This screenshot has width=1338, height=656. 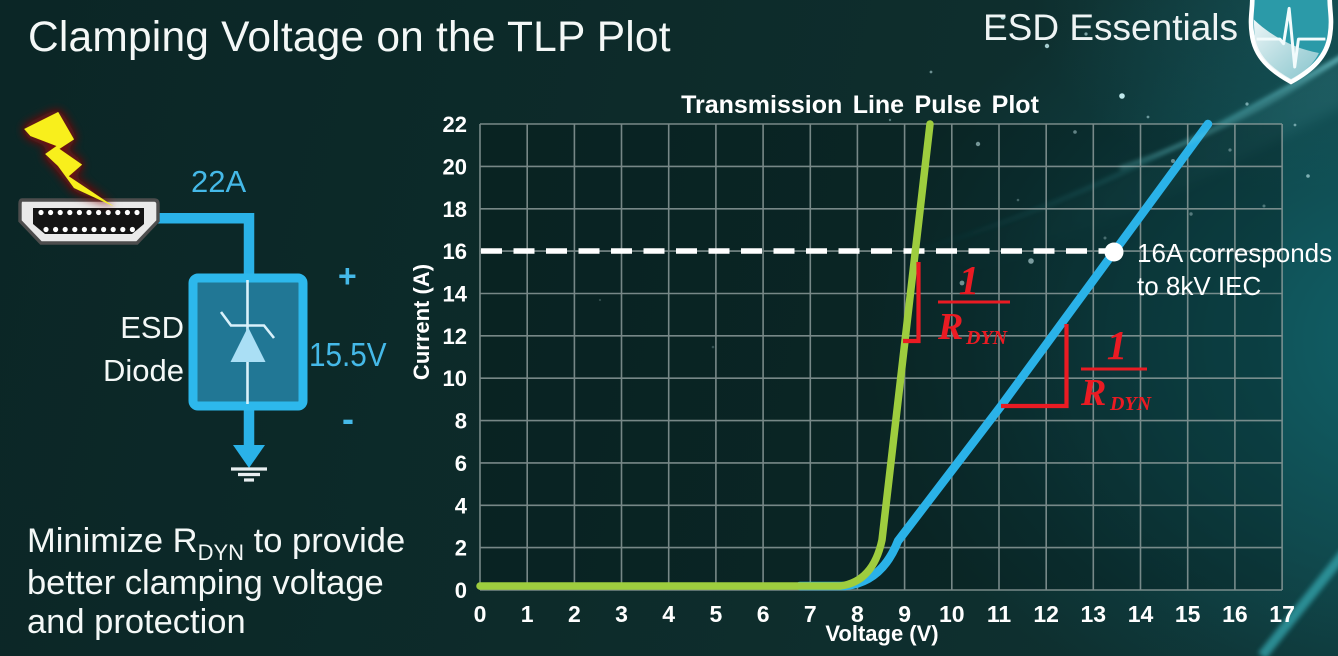 I want to click on svg-text: 15, so click(x=1188, y=614).